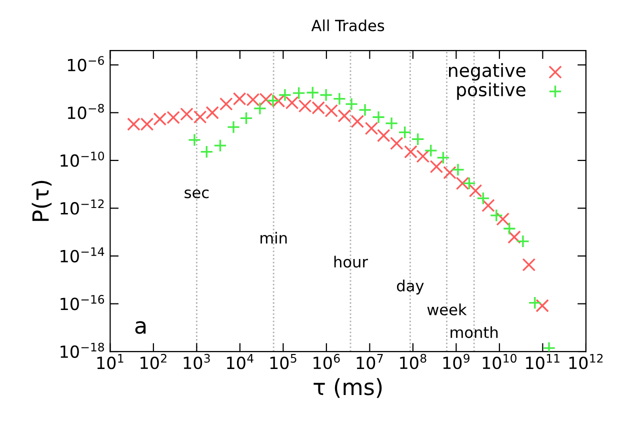  Describe the element at coordinates (82, 207) in the screenshot. I see `y-tick-label: 10$^{−12}$` at that location.